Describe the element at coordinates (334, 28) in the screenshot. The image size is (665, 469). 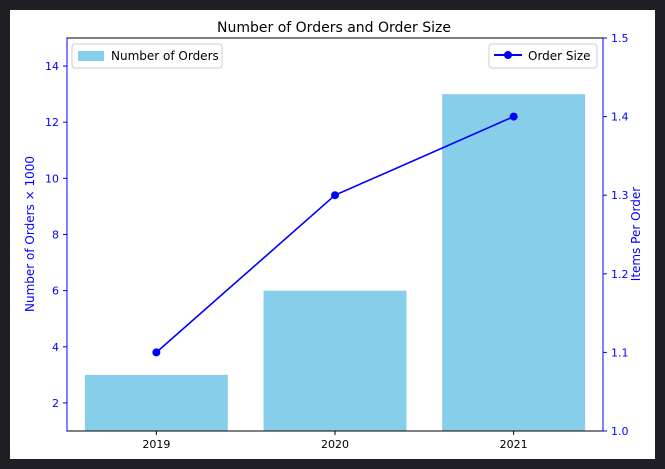
I see `chart-title: Number of Orders and Order Size` at that location.